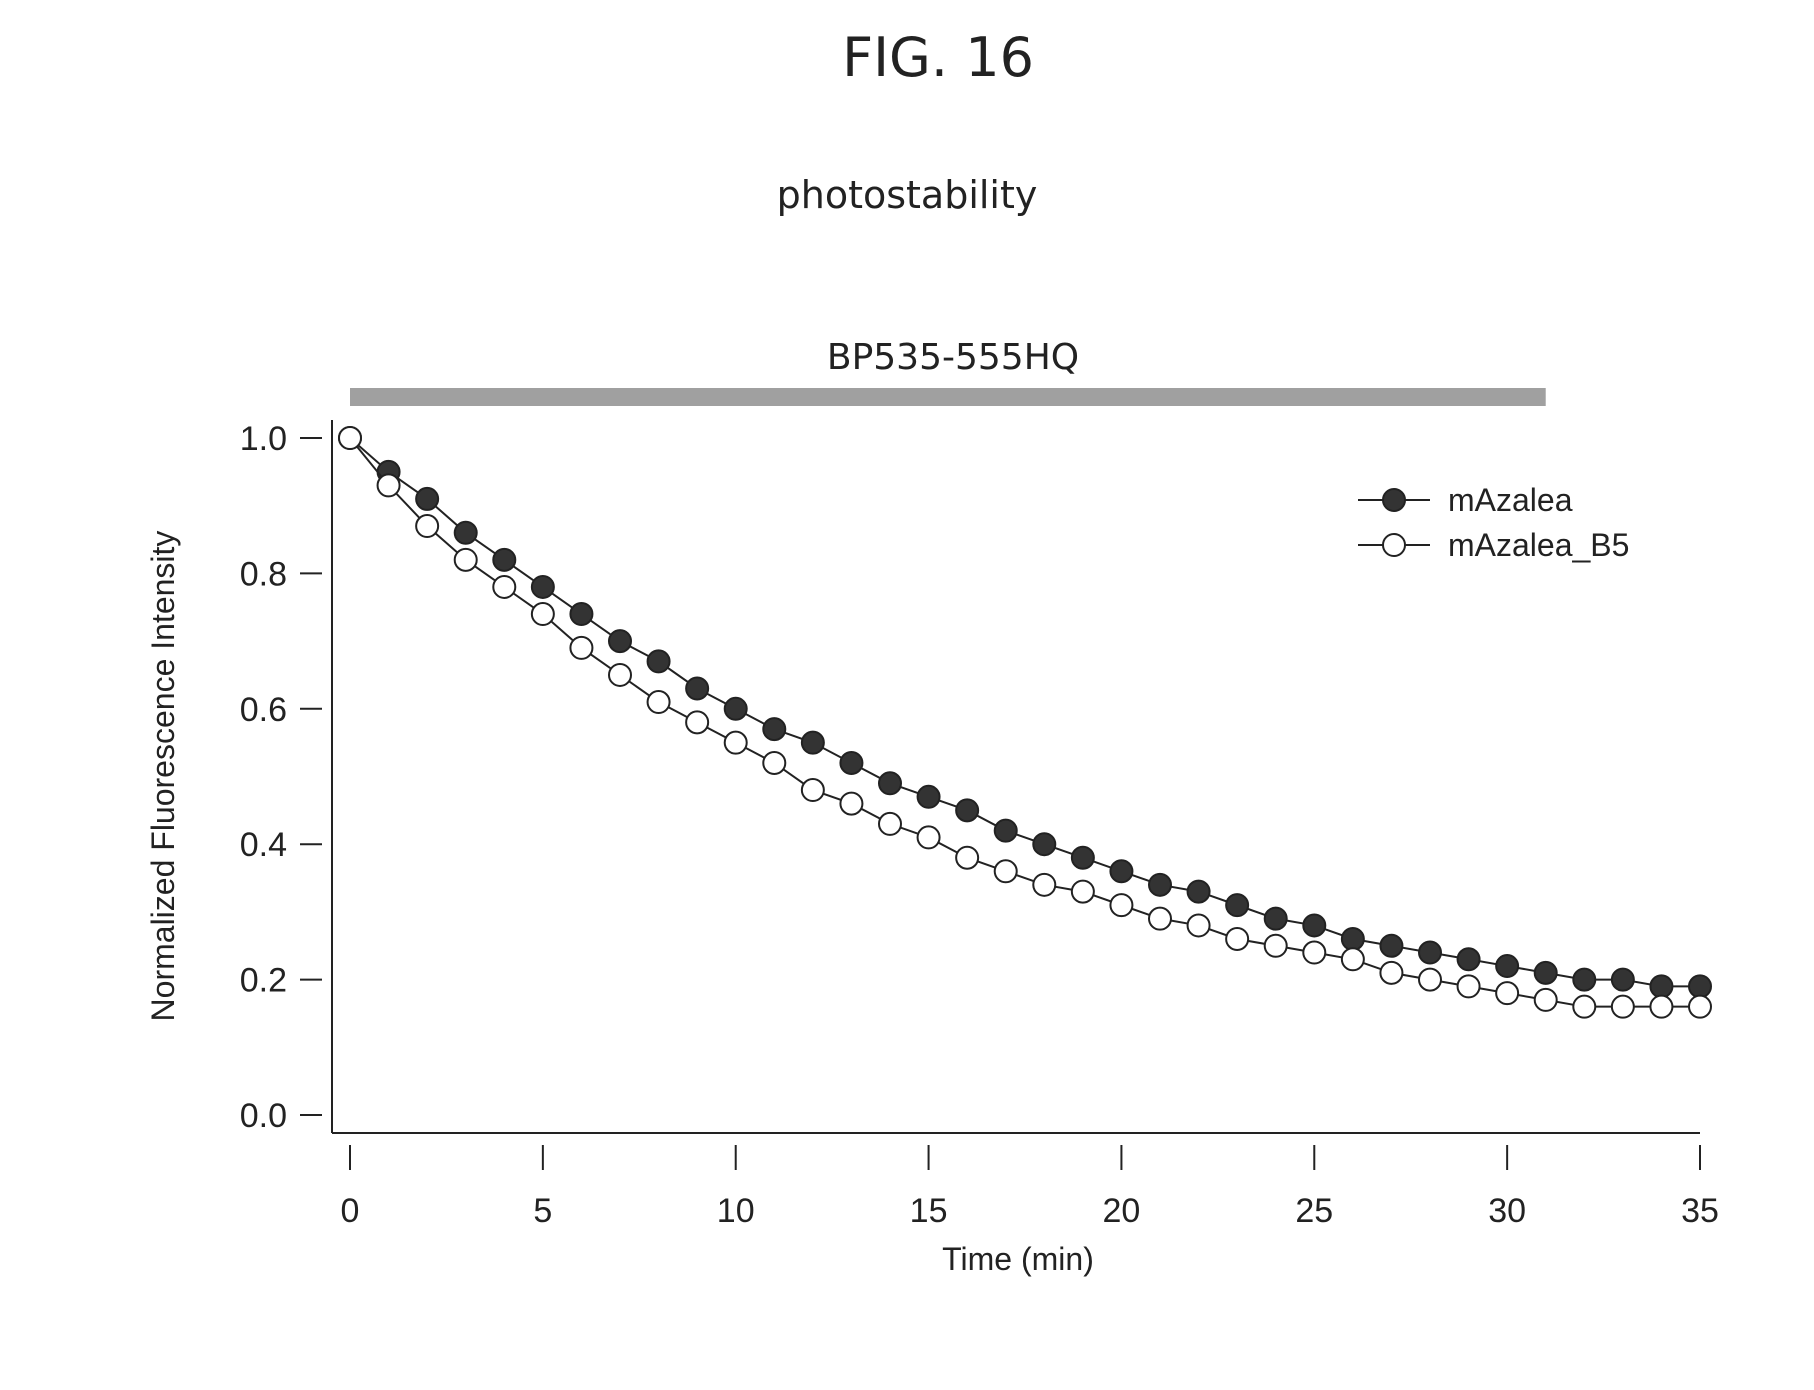  I want to click on y-tick-label: 0.6, so click(263, 710).